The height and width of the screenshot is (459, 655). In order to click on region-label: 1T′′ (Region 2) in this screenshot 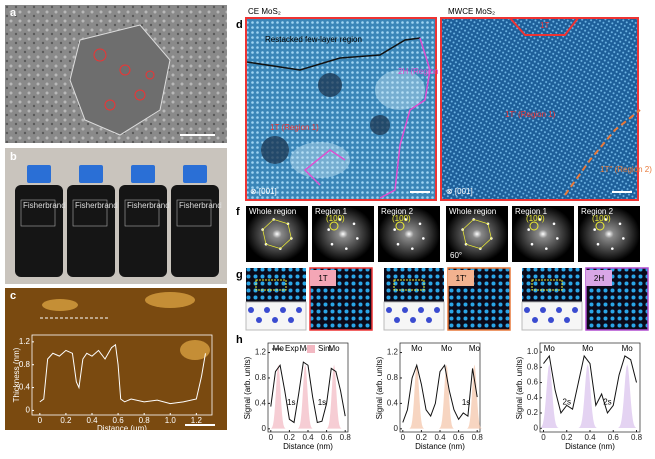, I will do `click(626, 169)`.